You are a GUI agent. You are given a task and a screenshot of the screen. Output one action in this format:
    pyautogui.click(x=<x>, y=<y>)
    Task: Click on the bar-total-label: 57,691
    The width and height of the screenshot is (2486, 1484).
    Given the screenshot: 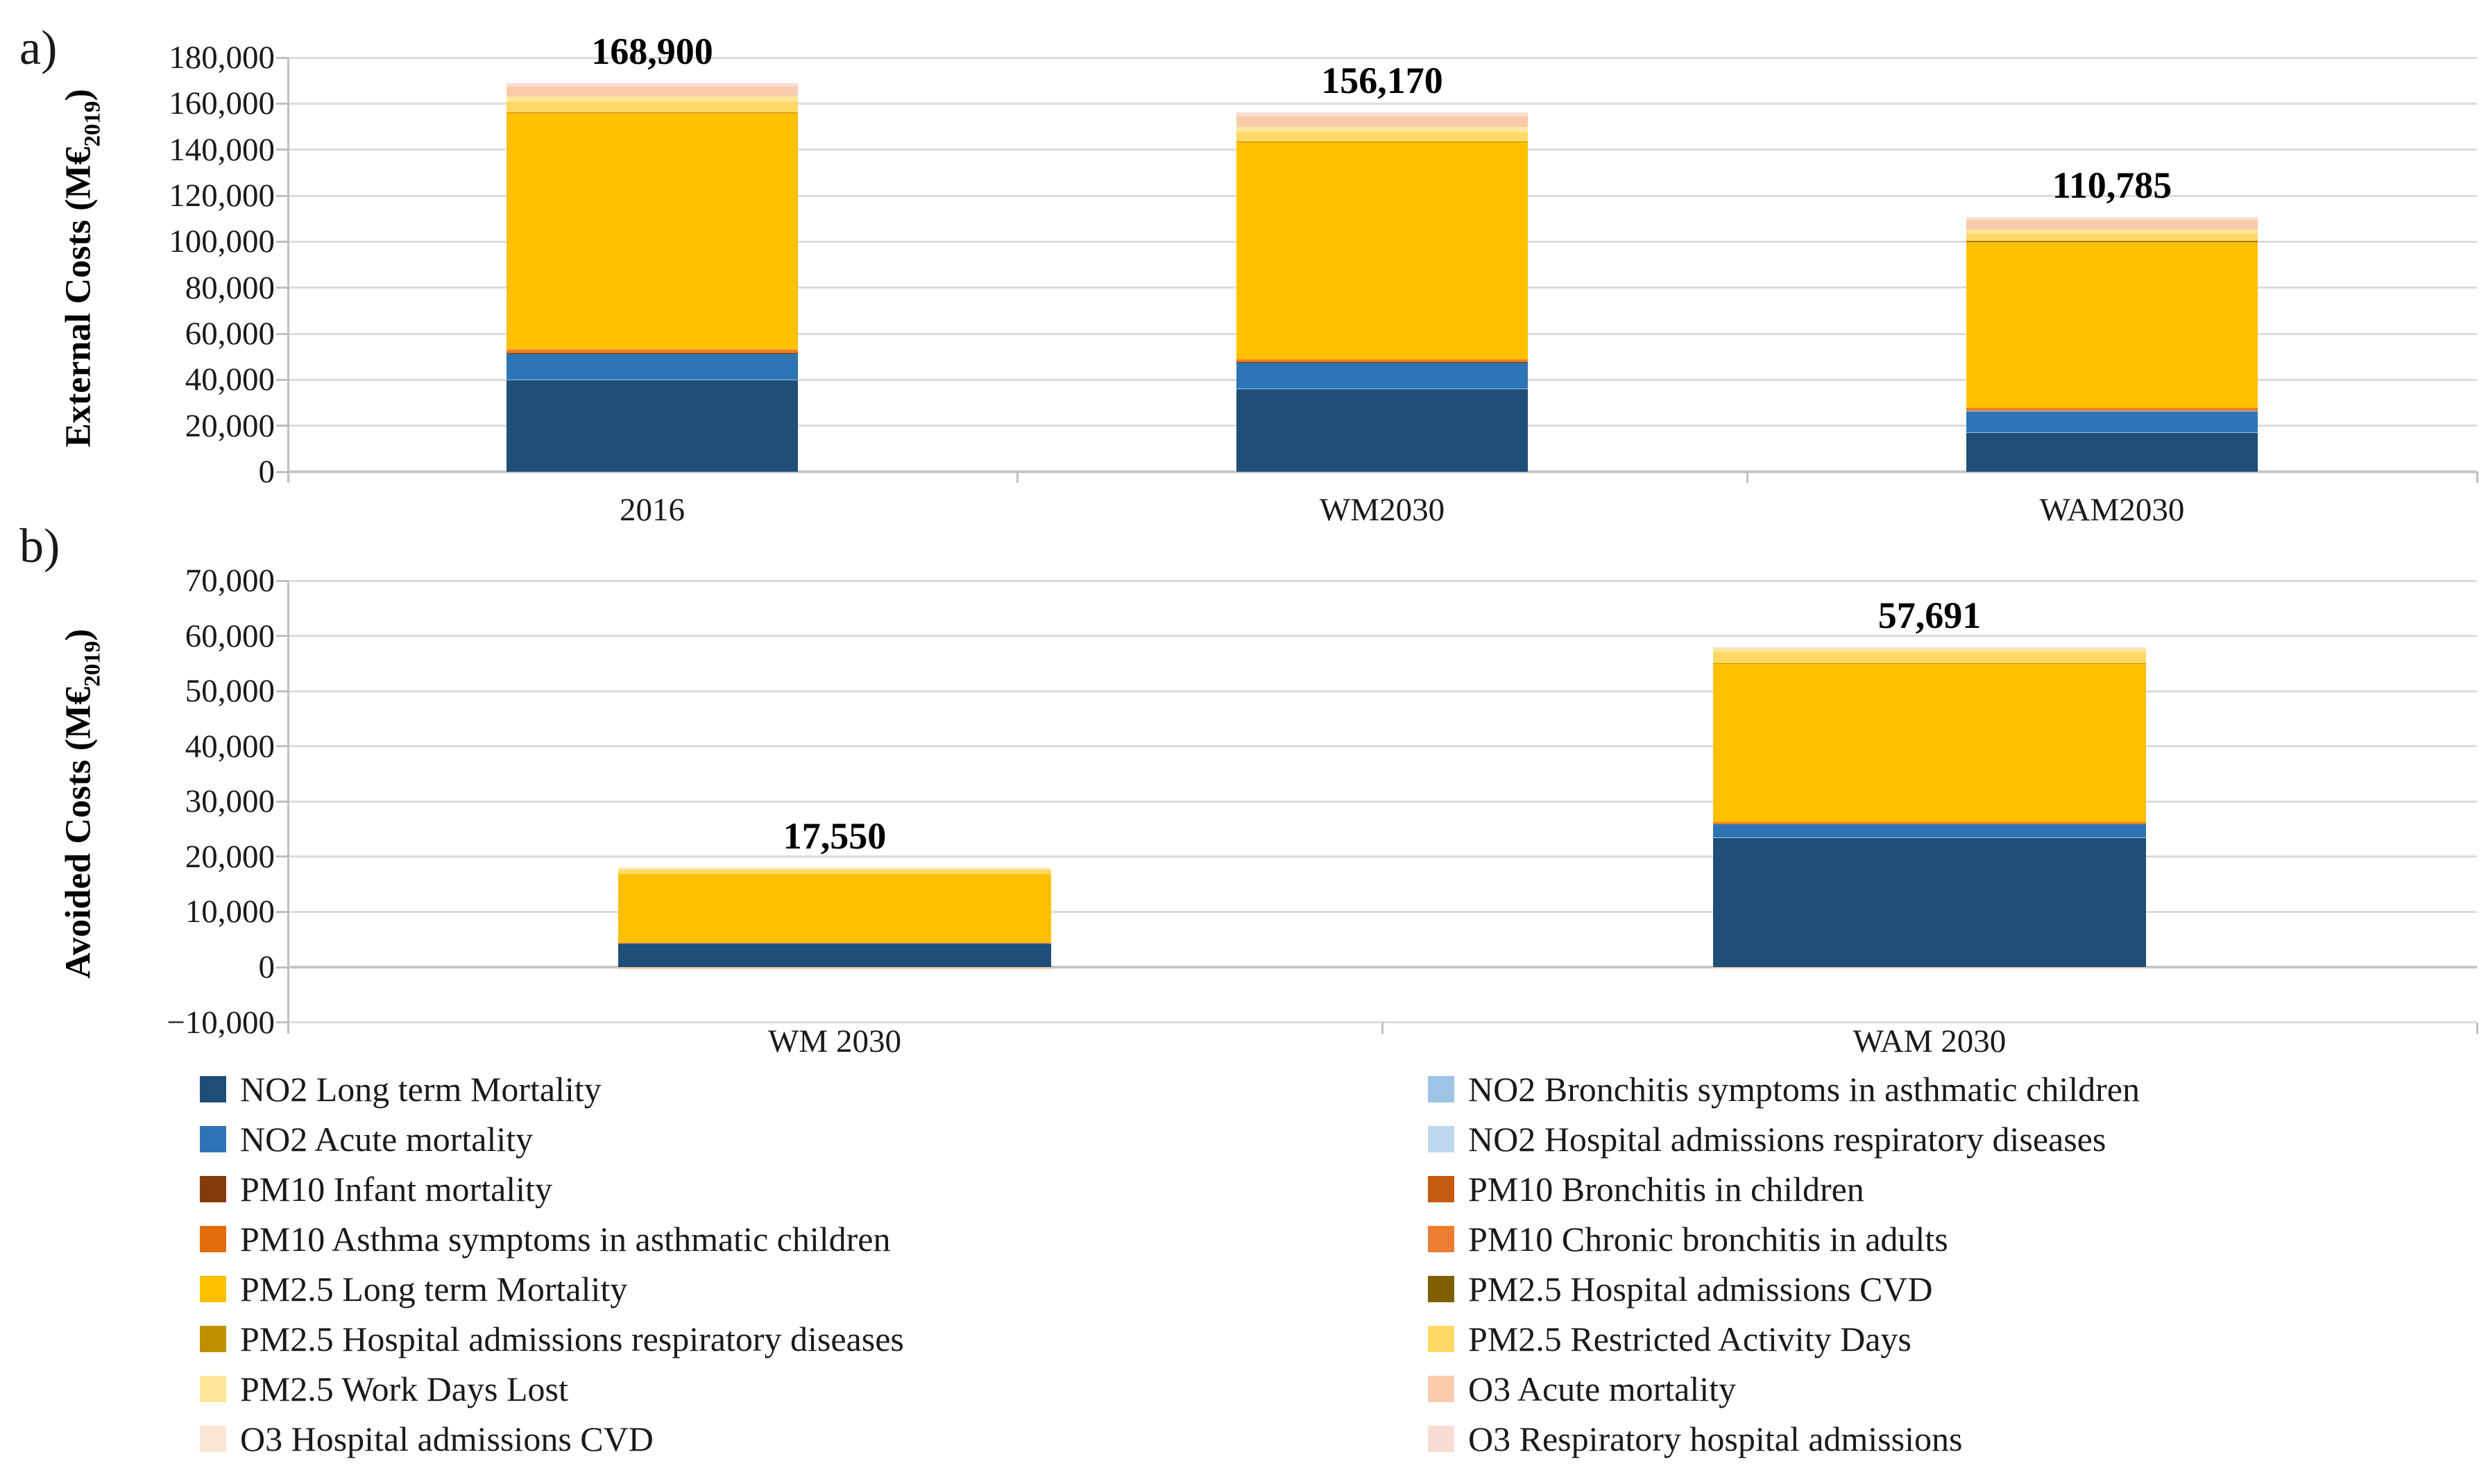 What is the action you would take?
    pyautogui.click(x=1930, y=615)
    